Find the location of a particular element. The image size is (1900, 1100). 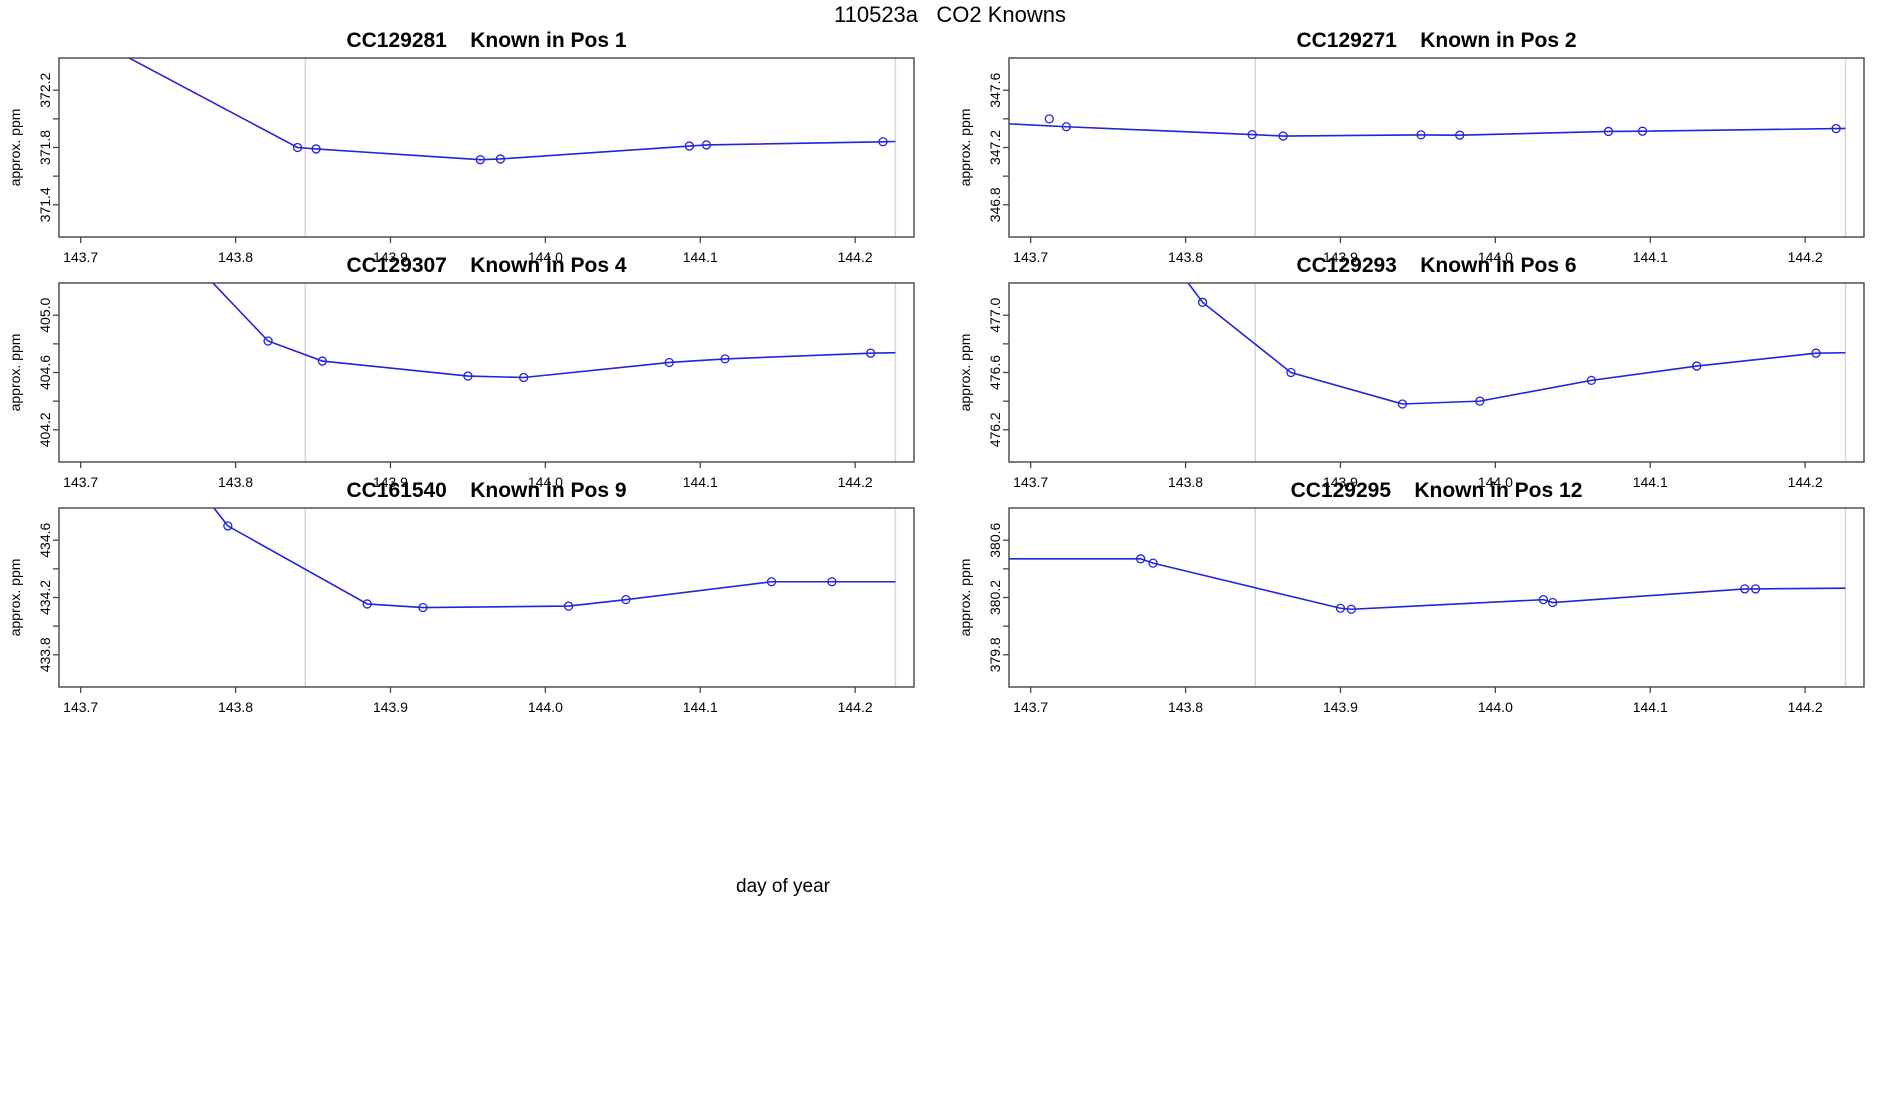

y-tick-label: 477.0 is located at coordinates (995, 314).